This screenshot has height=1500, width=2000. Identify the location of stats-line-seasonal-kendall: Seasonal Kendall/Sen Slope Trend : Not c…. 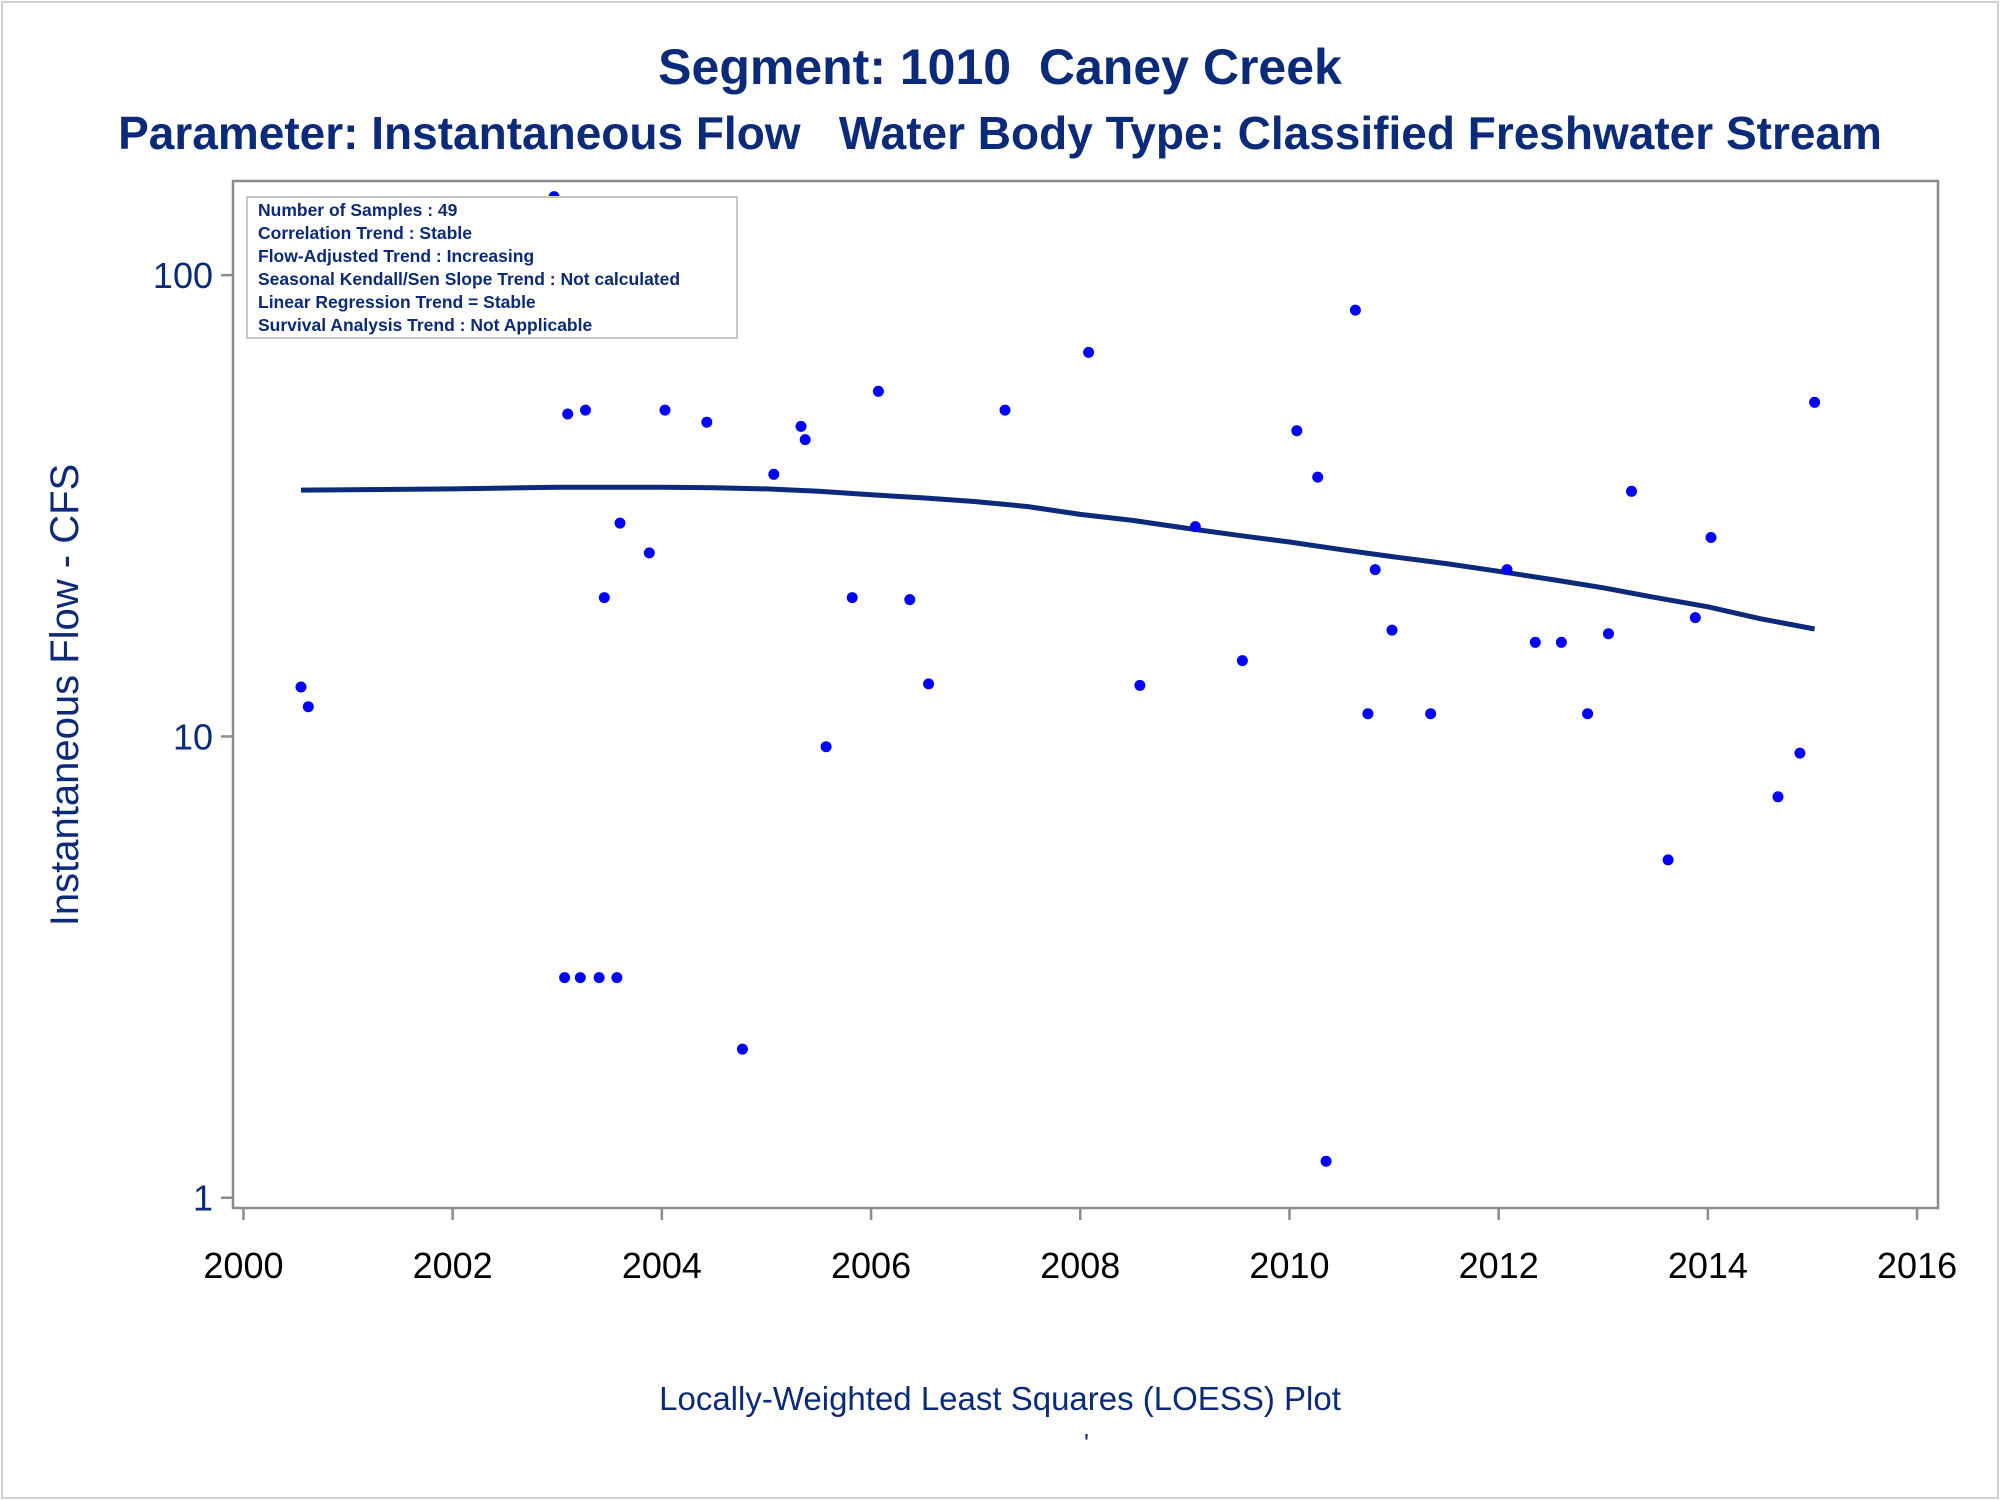
(469, 279).